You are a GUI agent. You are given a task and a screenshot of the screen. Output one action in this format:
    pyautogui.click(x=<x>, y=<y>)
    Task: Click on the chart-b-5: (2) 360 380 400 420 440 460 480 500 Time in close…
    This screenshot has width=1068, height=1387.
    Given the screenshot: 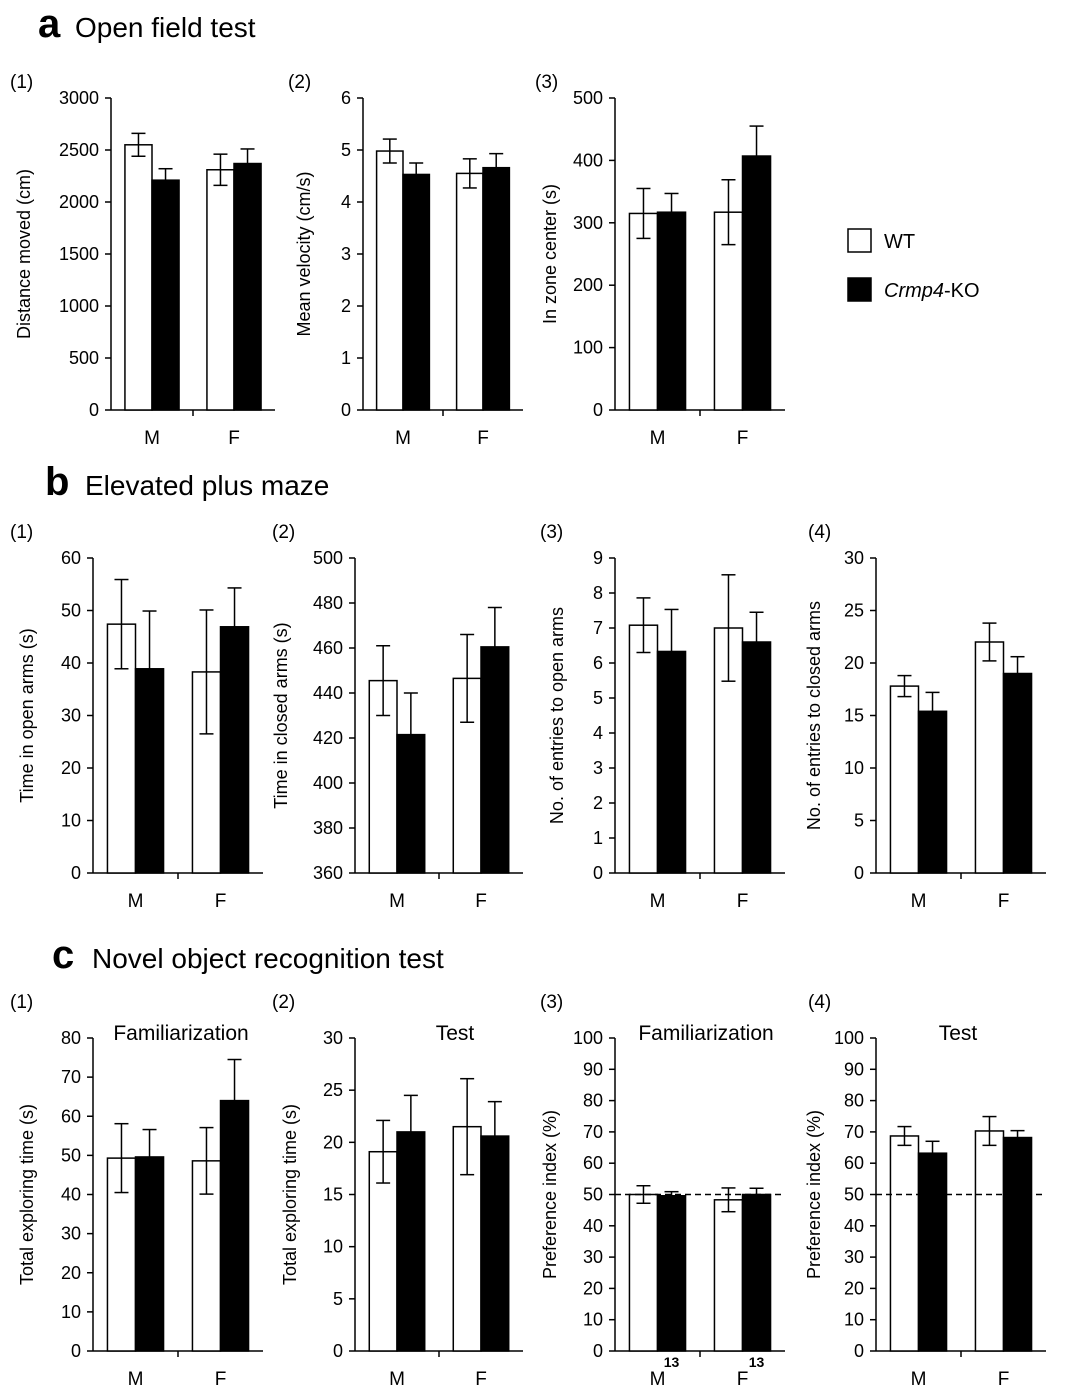 What is the action you would take?
    pyautogui.click(x=397, y=717)
    